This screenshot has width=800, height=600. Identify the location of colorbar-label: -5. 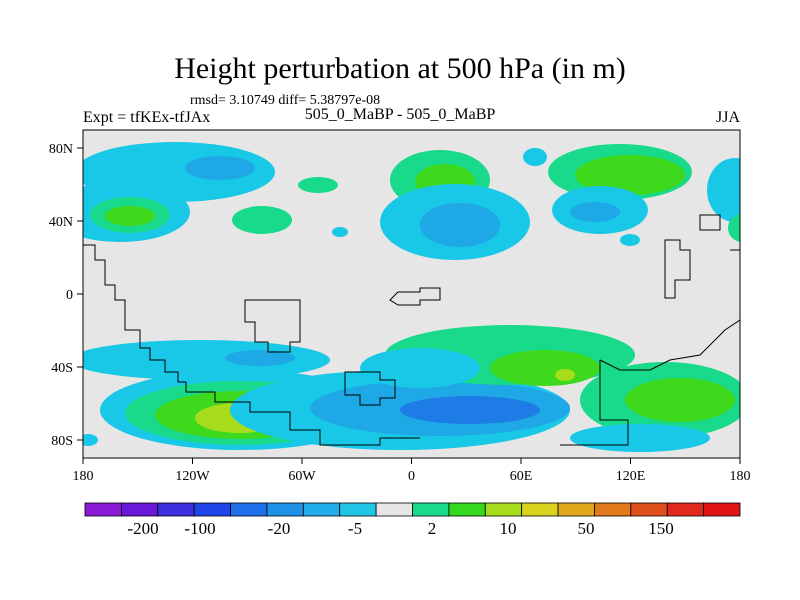
(355, 528).